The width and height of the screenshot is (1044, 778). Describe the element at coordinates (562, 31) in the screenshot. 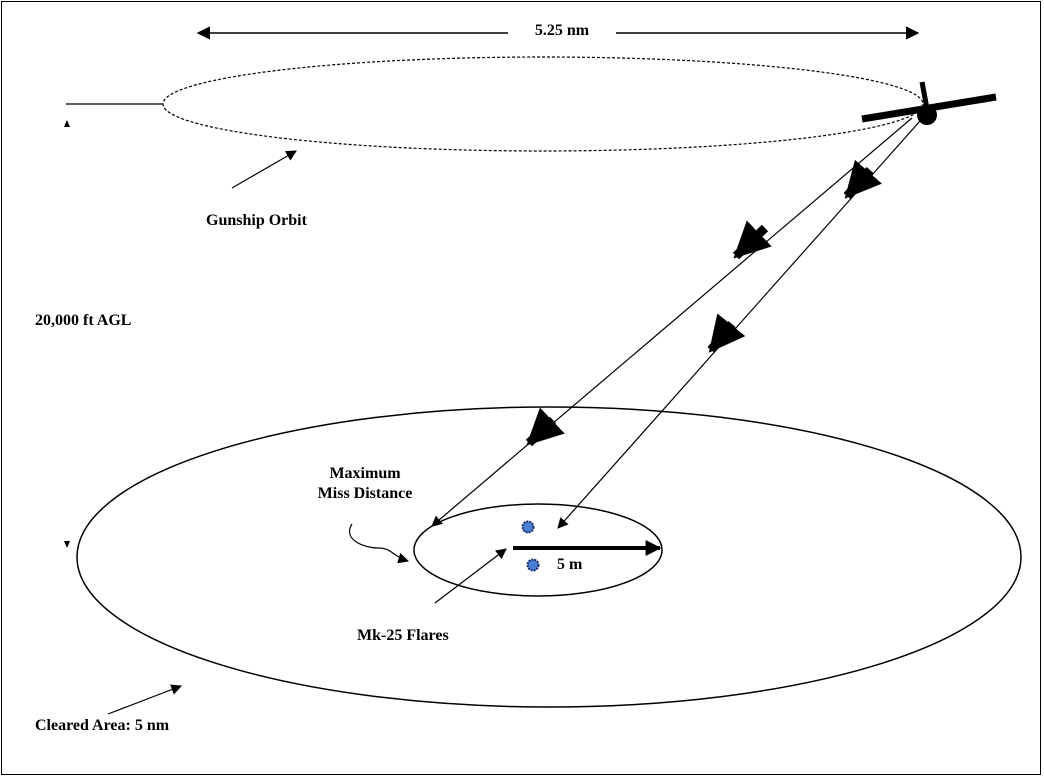

I see `orbit-width-label: 5.25 nm` at that location.